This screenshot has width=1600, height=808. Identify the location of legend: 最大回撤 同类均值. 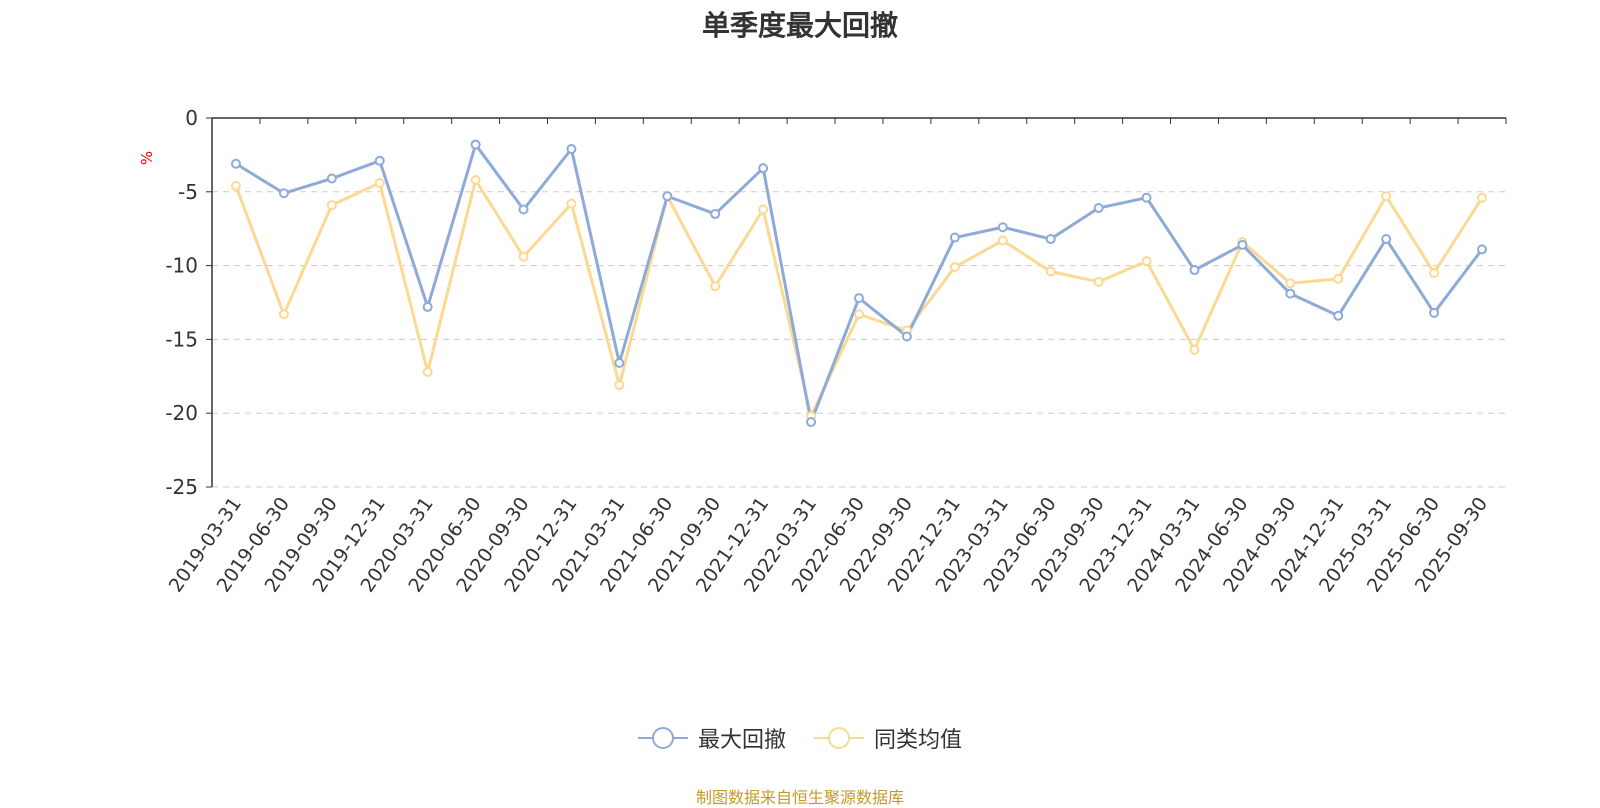
(800, 738).